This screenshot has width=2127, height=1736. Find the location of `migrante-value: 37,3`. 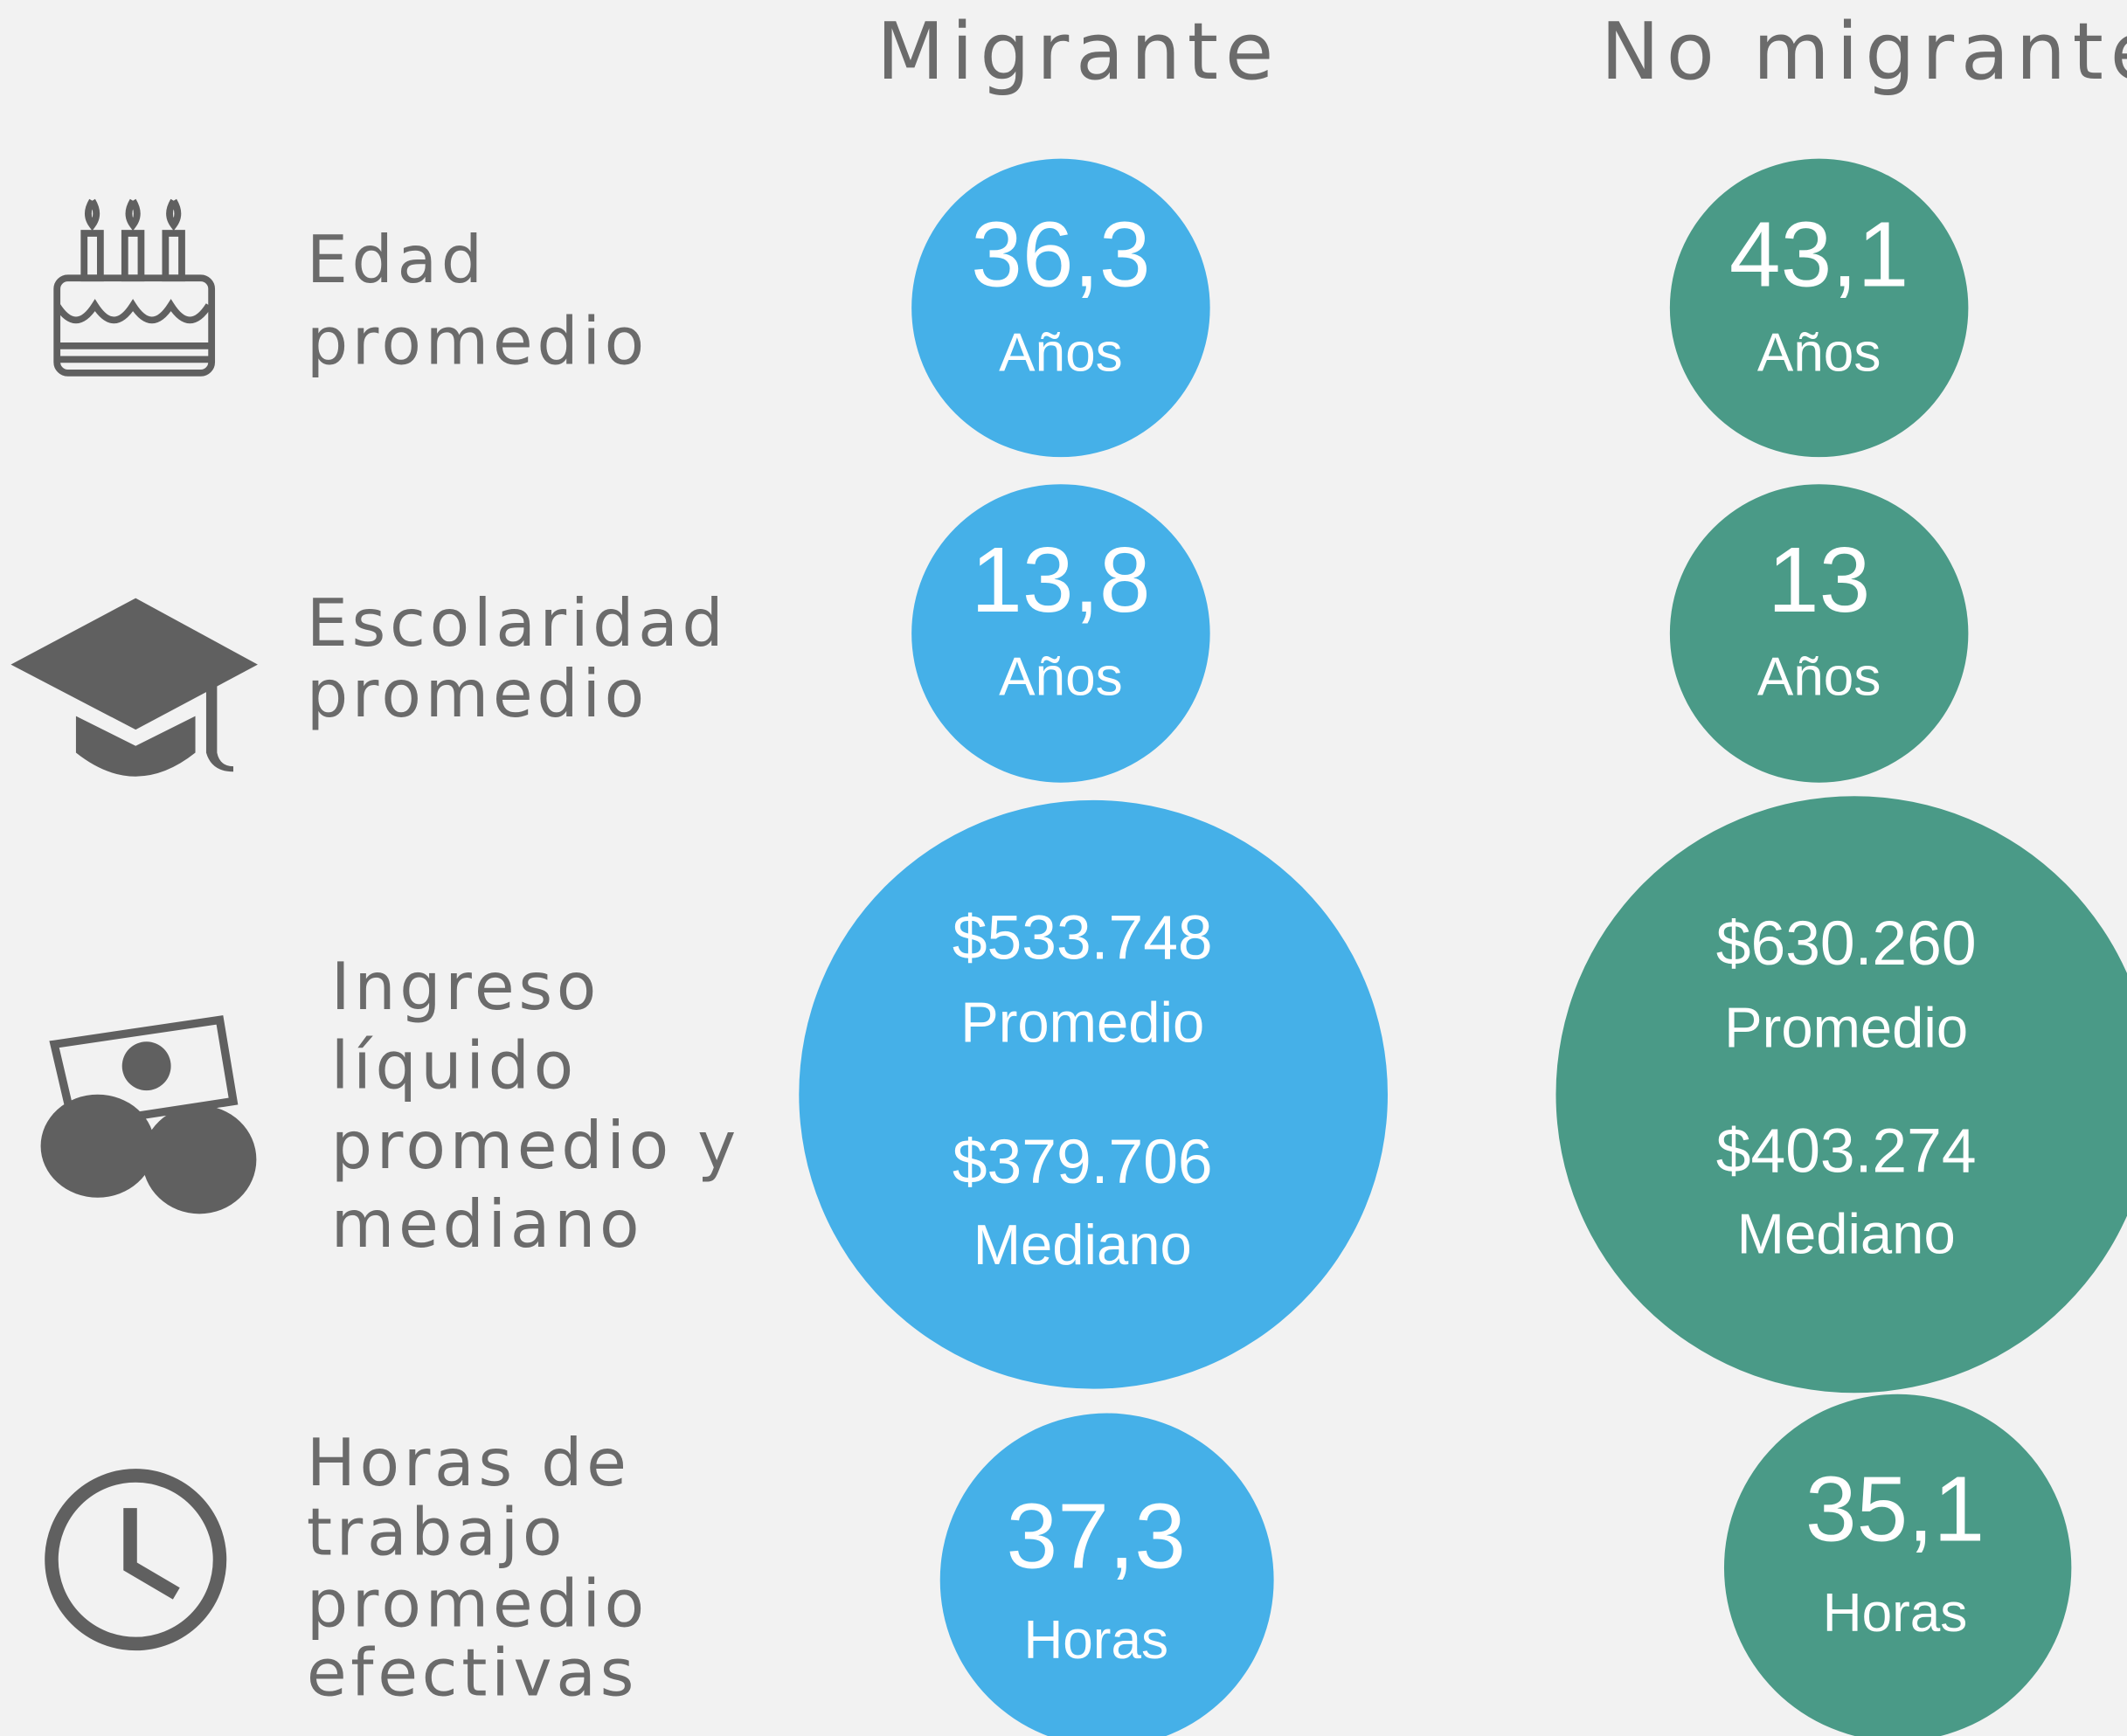

migrante-value: 37,3 is located at coordinates (1096, 1536).